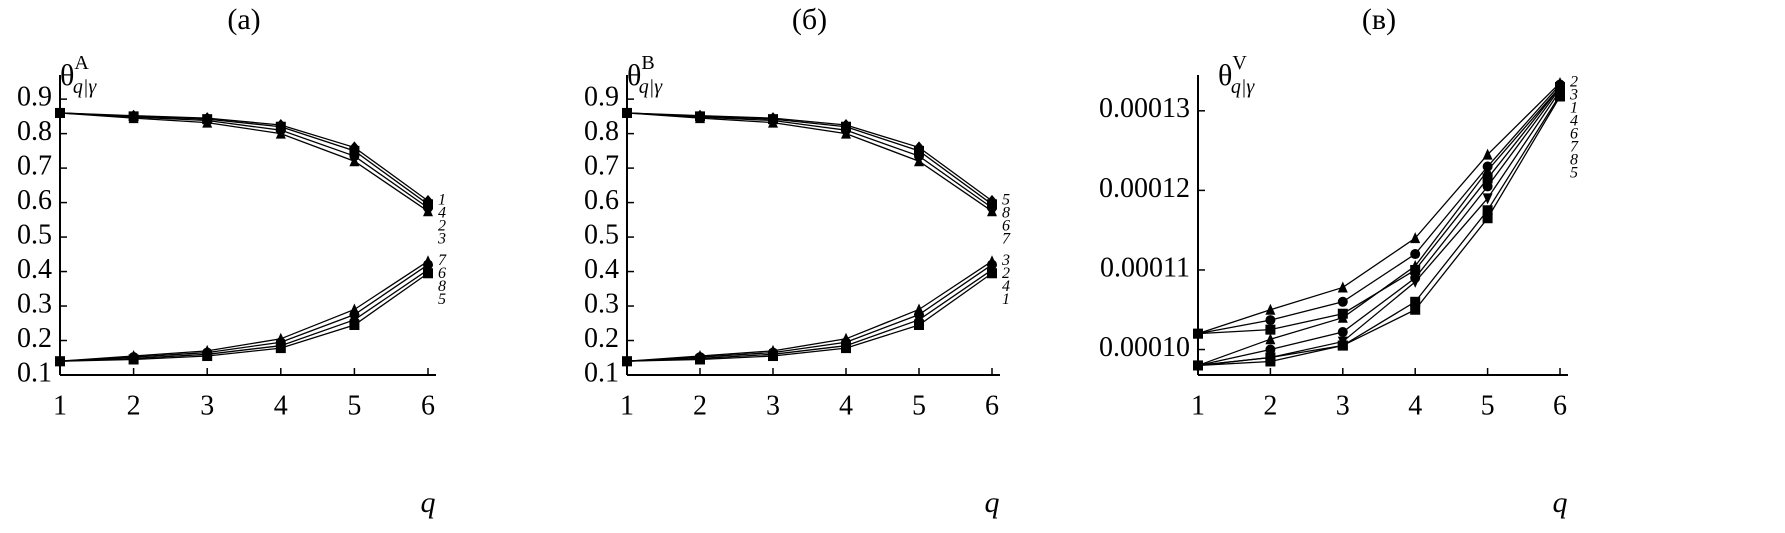 The width and height of the screenshot is (1785, 533). I want to click on x-axis-label: q, so click(428, 502).